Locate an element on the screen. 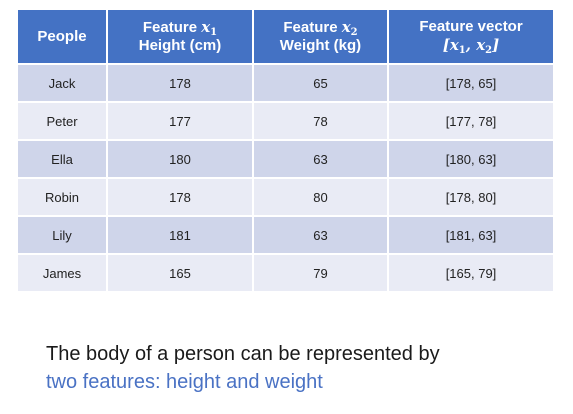  x1-symbol: x is located at coordinates (206, 27).